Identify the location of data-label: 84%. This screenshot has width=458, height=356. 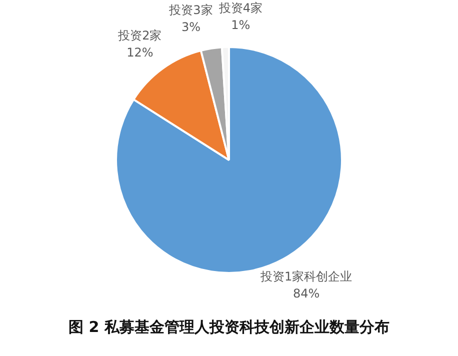
(306, 293).